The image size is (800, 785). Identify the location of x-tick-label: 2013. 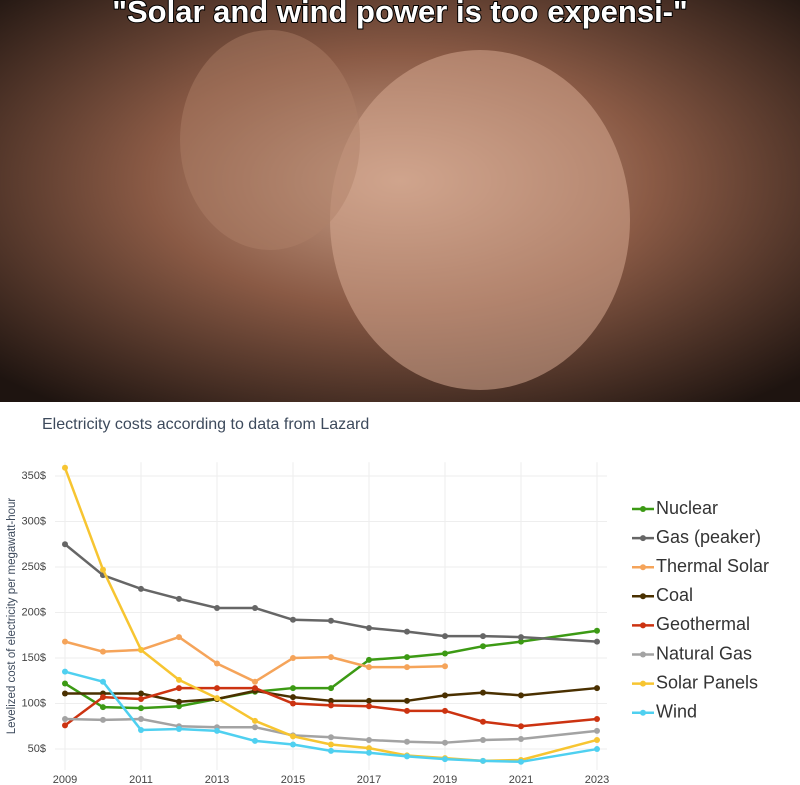
(217, 779).